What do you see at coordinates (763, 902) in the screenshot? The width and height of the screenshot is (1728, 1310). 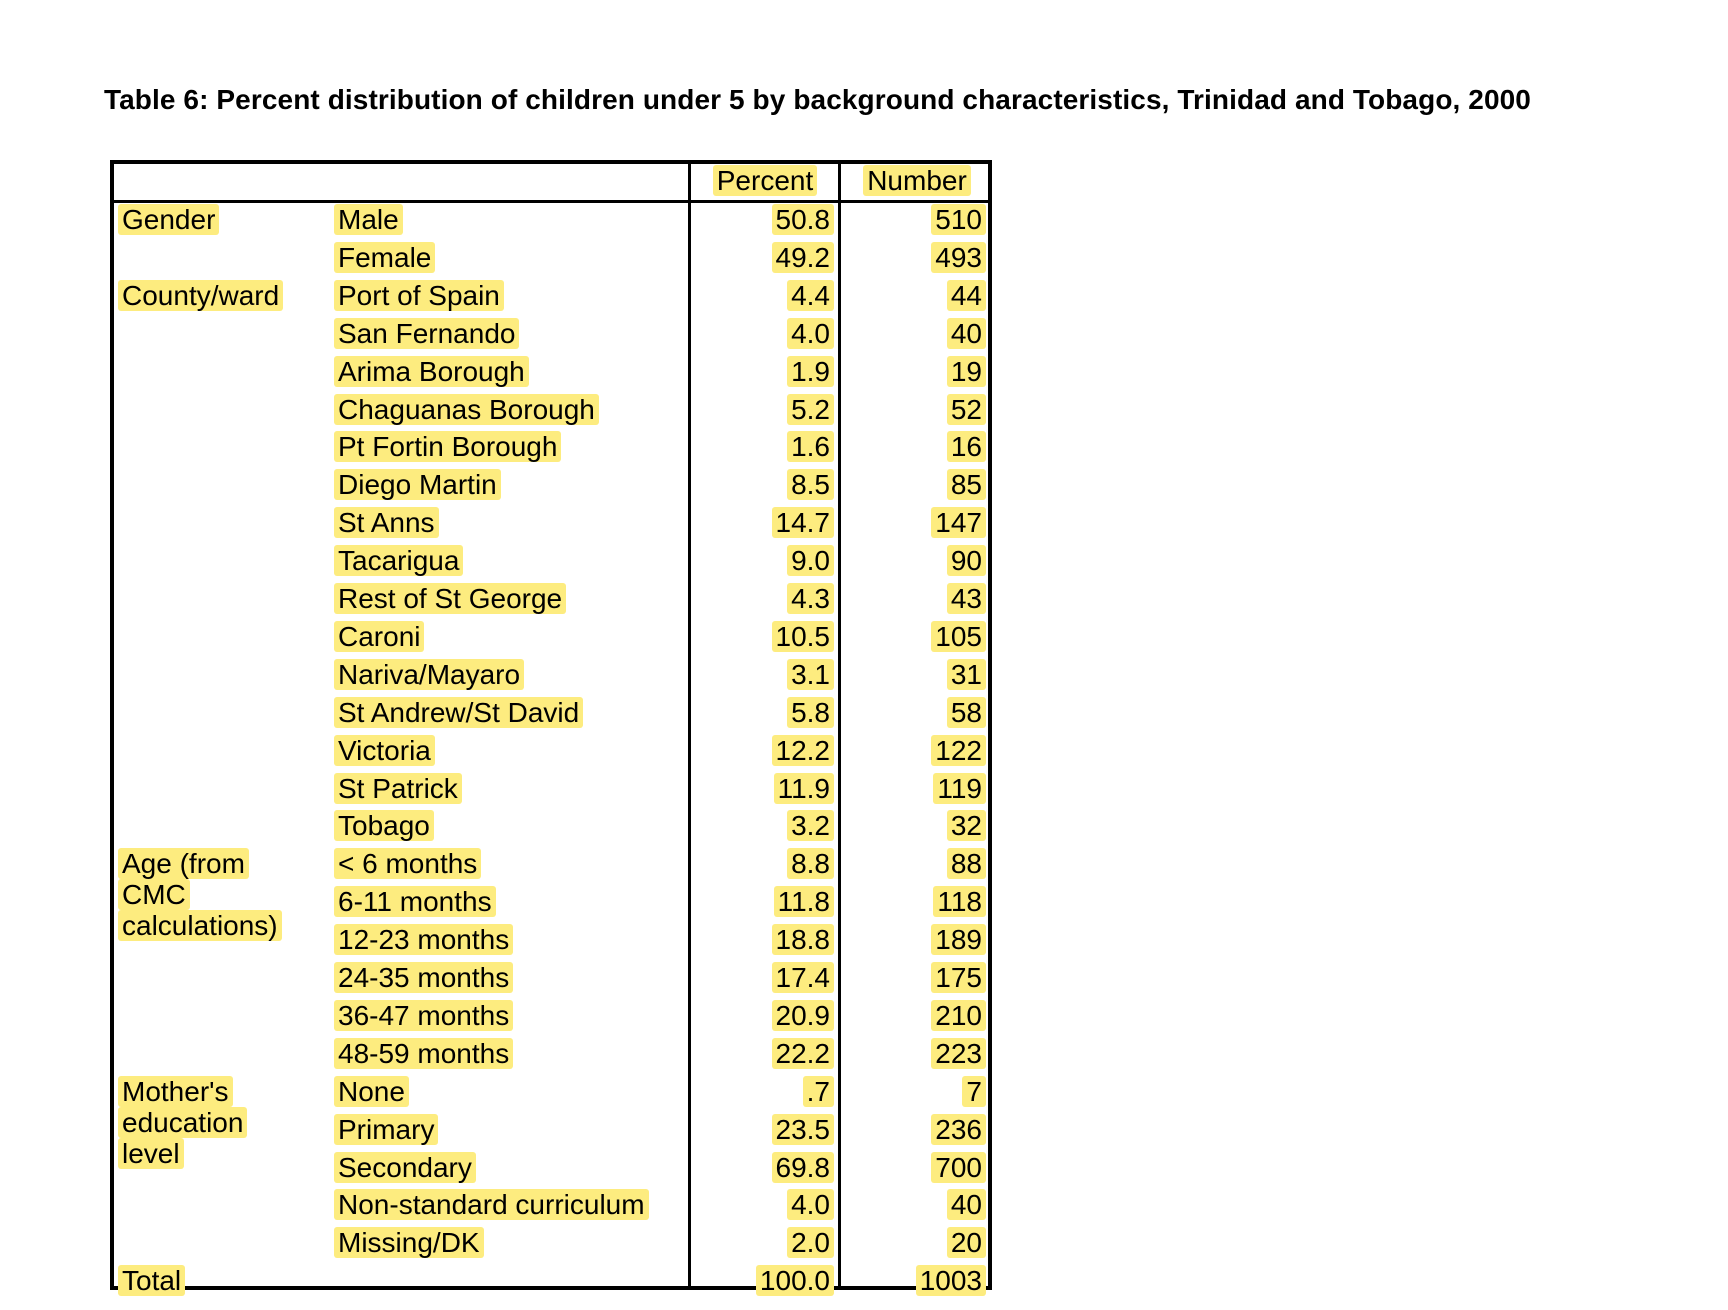 I see `percent-value: 11.8` at bounding box center [763, 902].